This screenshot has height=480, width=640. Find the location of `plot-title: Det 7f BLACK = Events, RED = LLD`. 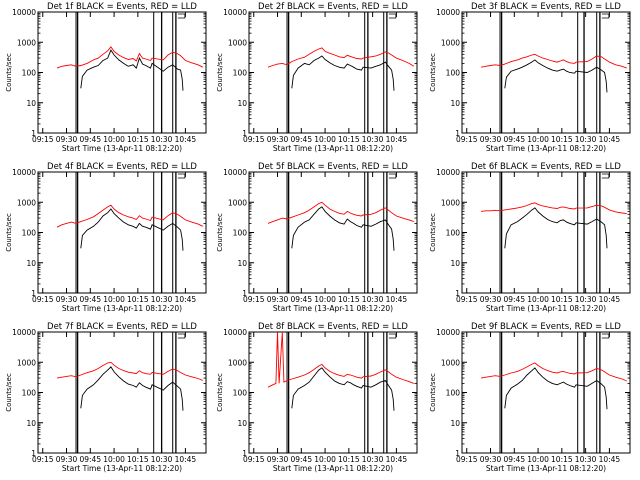

plot-title: Det 7f BLACK = Events, RED = LLD is located at coordinates (122, 327).